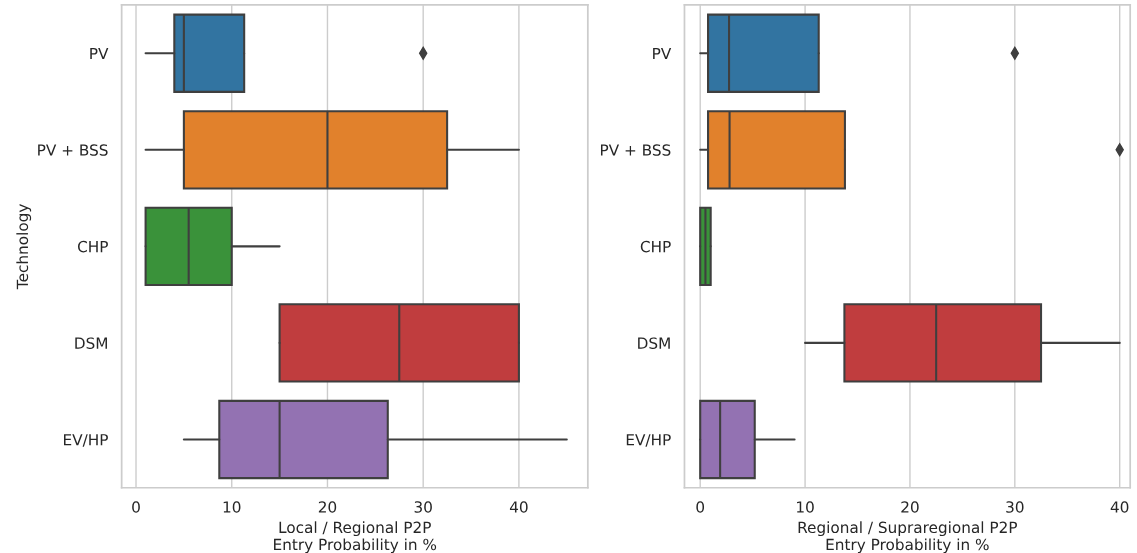 This screenshot has width=1137, height=553. Describe the element at coordinates (908, 537) in the screenshot. I see `x-axis-title: Regional / Supraregional P2P Entry Probability in %` at that location.